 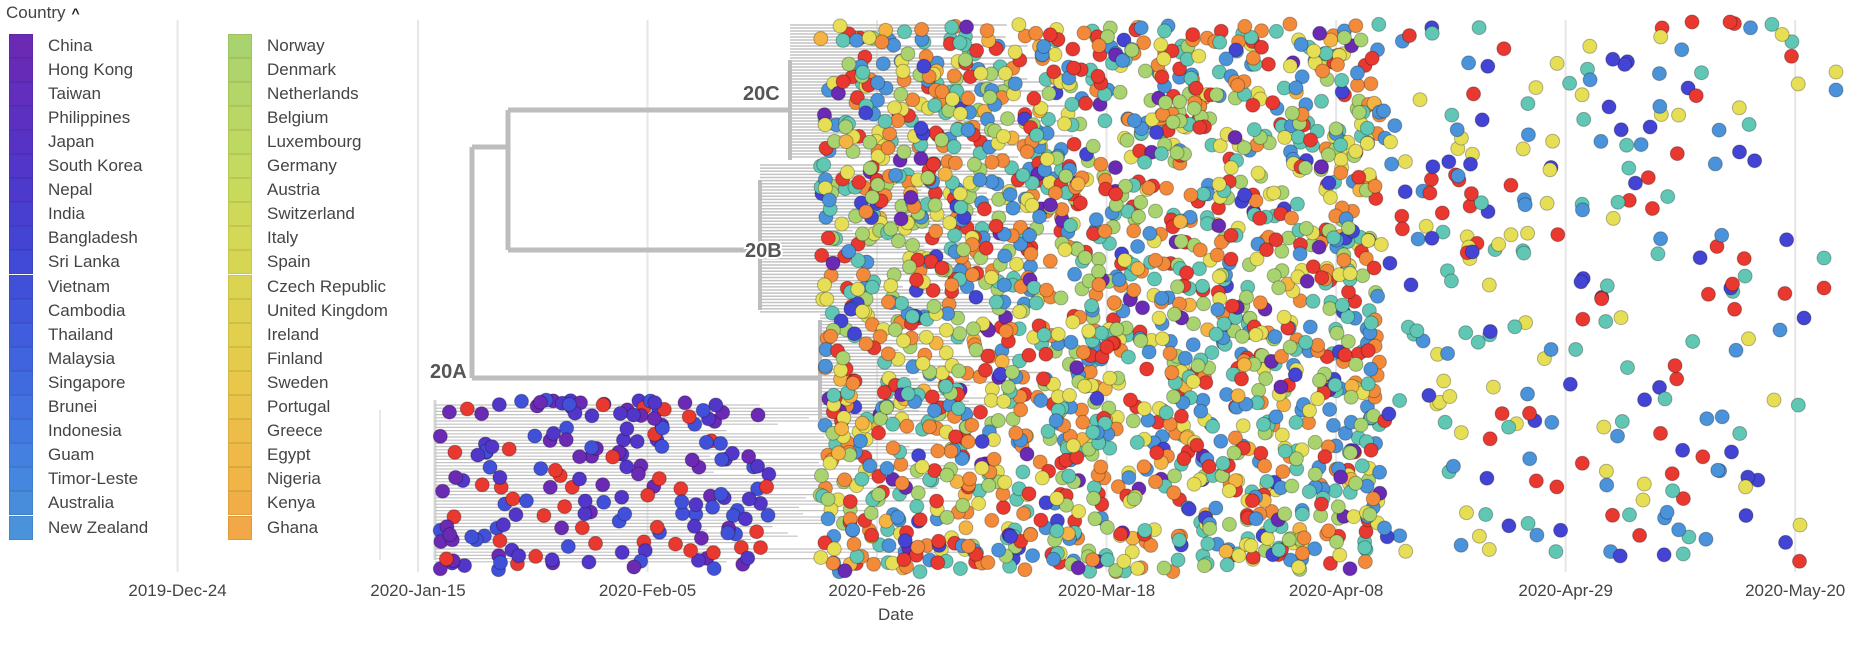 I want to click on chevron-up-icon: ^, so click(x=75, y=13).